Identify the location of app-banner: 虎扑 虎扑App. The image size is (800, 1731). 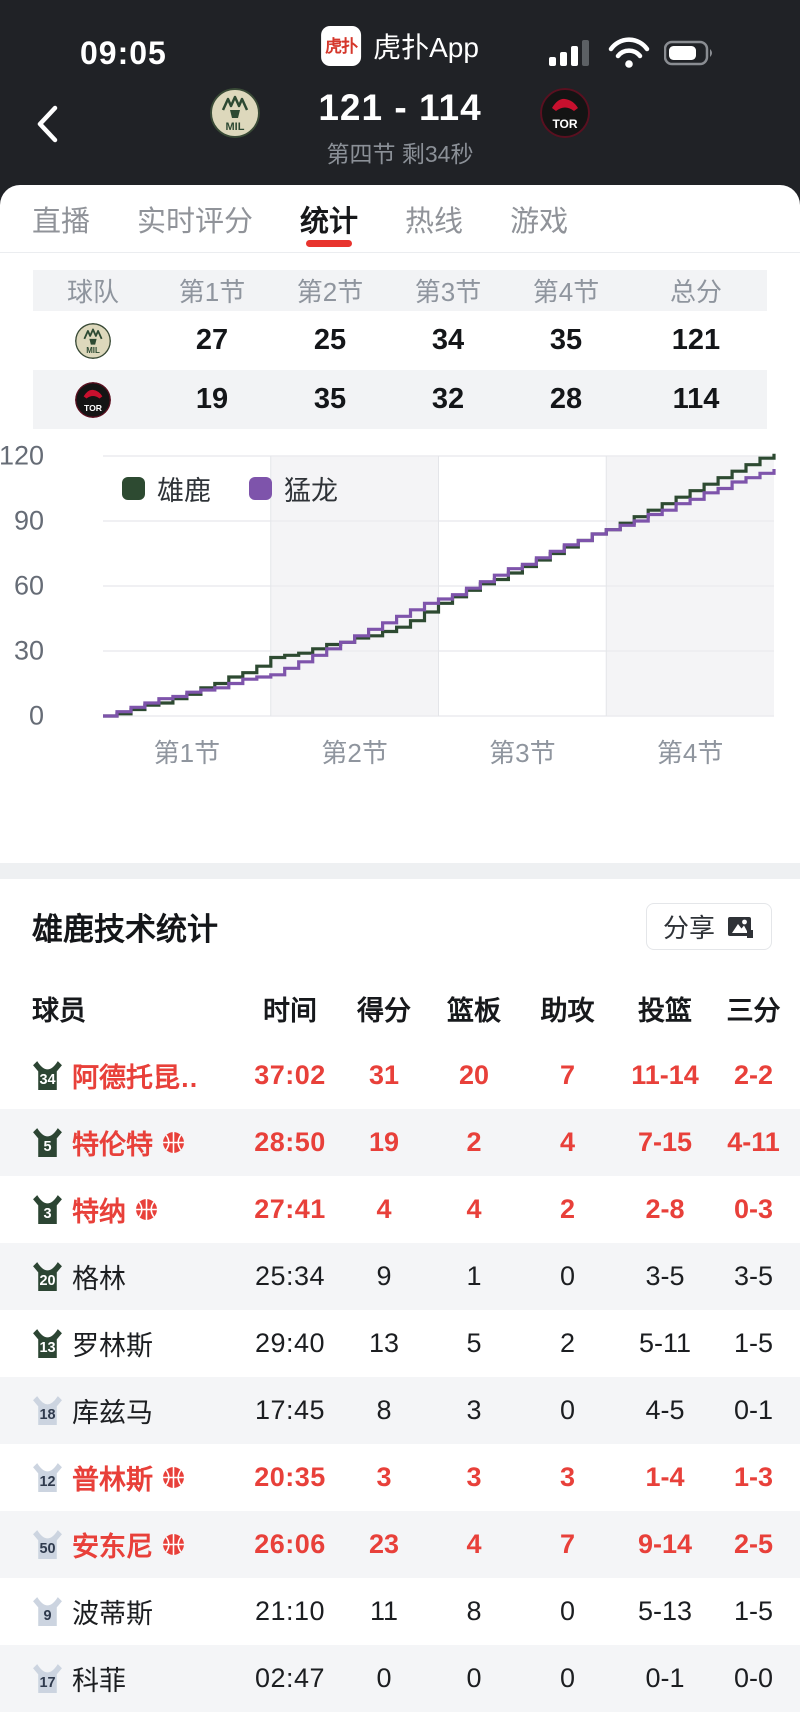
(400, 46).